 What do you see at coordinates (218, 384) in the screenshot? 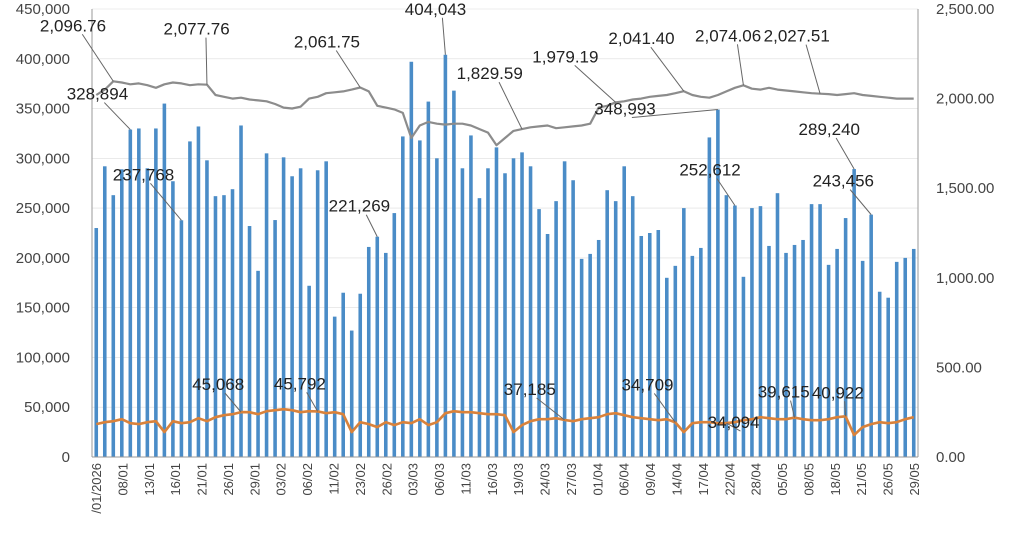
I see `data-label: 45,068` at bounding box center [218, 384].